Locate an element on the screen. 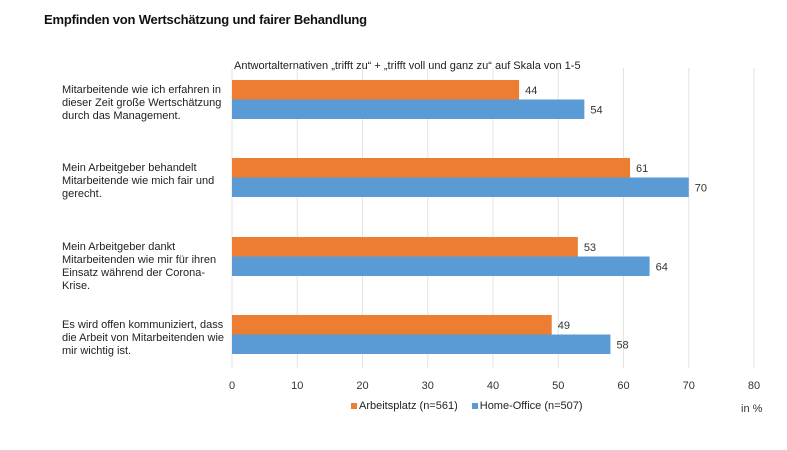 The height and width of the screenshot is (450, 787). x-tick-label: 50 is located at coordinates (558, 386).